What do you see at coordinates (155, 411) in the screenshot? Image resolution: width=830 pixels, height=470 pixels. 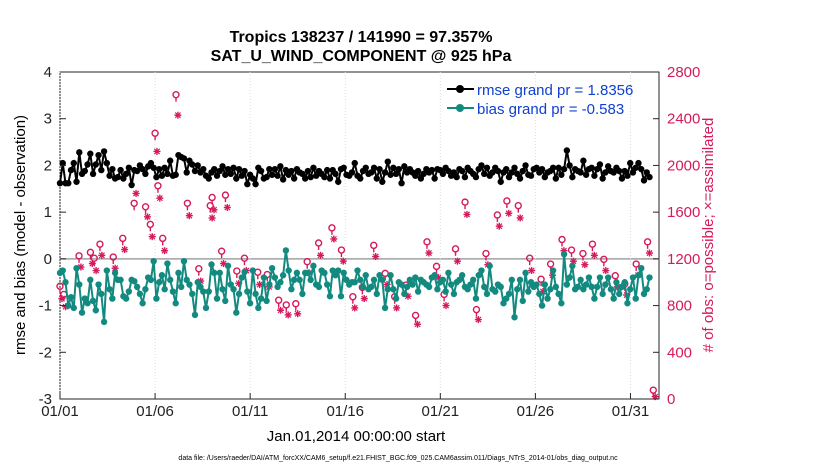 I see `x-tick-label: 01/06` at bounding box center [155, 411].